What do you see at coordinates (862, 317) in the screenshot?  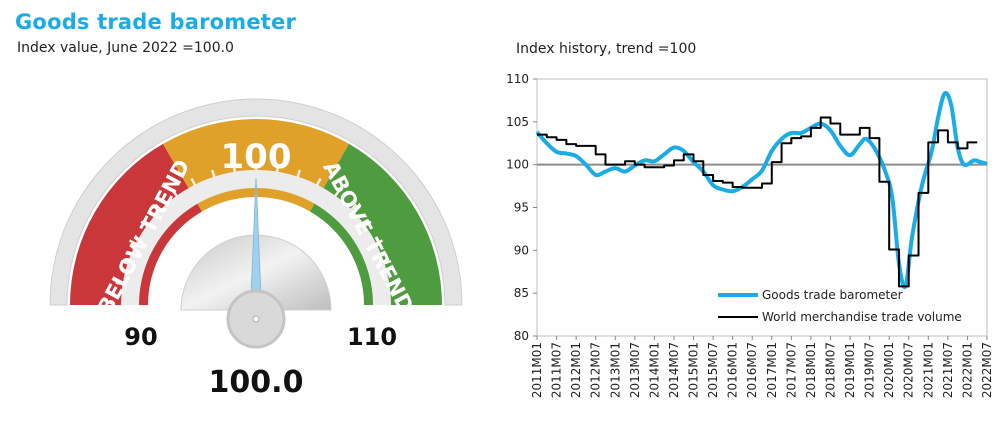 I see `legend-label-volume: World merchandise trade volume` at bounding box center [862, 317].